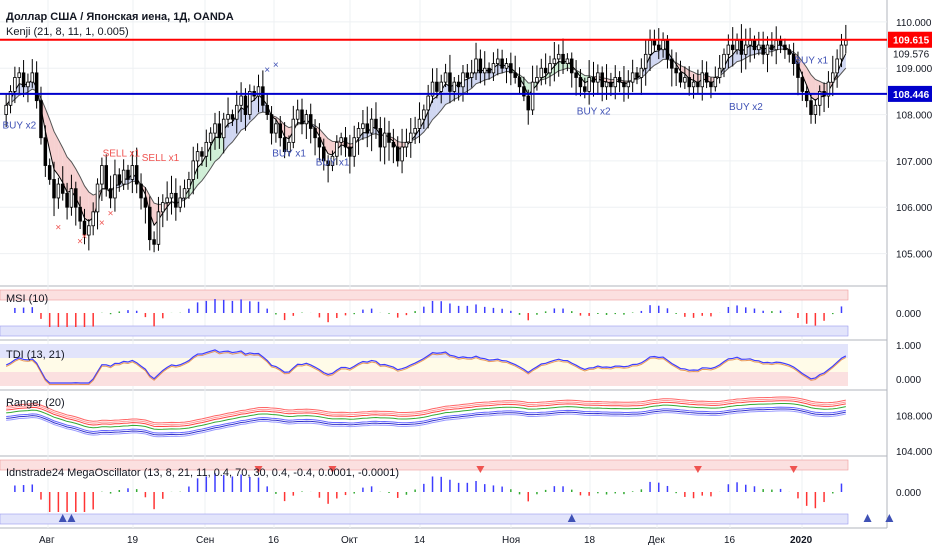 The height and width of the screenshot is (550, 932). What do you see at coordinates (424, 365) in the screenshot?
I see `tdi-mid-zone` at bounding box center [424, 365].